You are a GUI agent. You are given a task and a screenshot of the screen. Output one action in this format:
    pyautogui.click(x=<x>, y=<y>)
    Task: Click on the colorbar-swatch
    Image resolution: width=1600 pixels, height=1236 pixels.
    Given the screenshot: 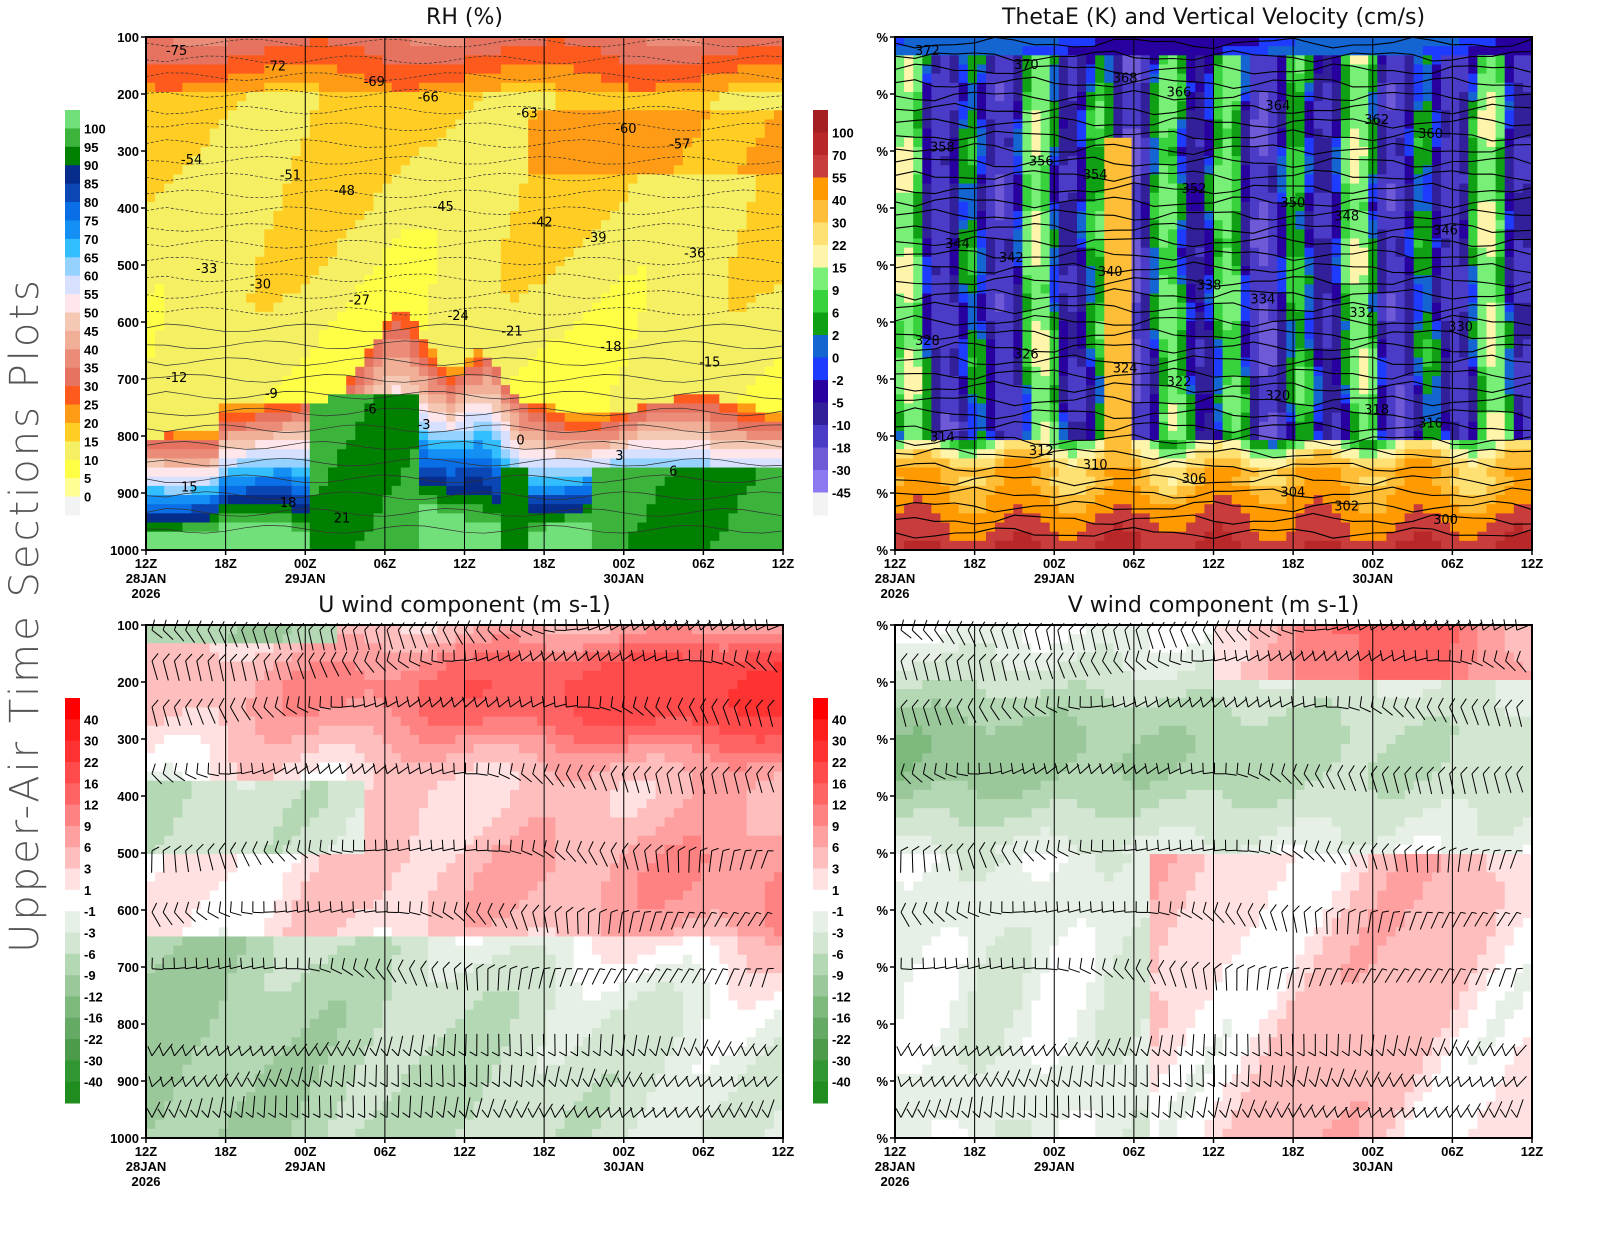 What is the action you would take?
    pyautogui.click(x=72, y=285)
    